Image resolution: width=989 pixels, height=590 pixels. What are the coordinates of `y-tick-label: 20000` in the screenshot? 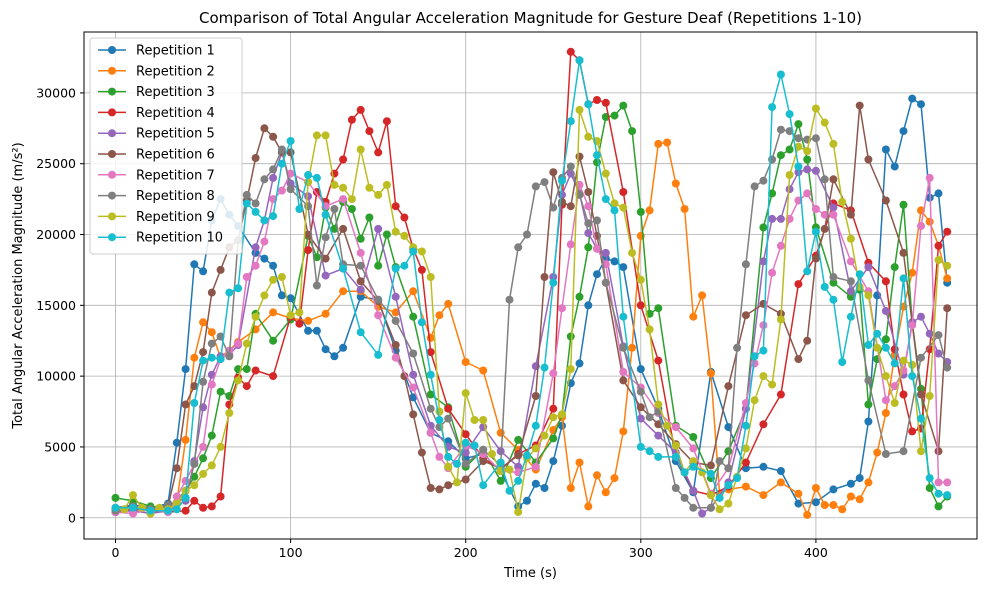 It's located at (56, 234).